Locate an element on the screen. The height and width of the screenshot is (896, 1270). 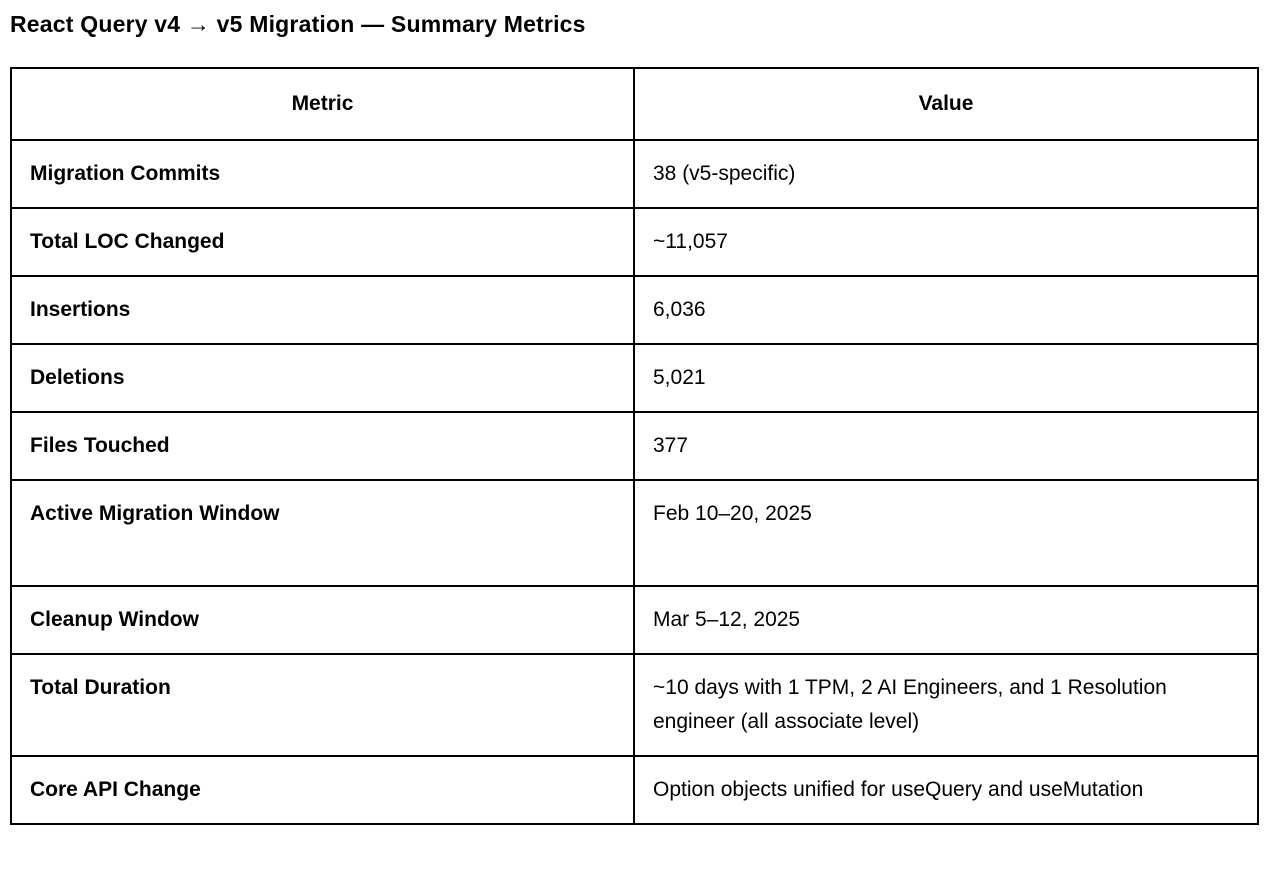
value-cell: Mar 5–12, 2025 is located at coordinates (946, 620).